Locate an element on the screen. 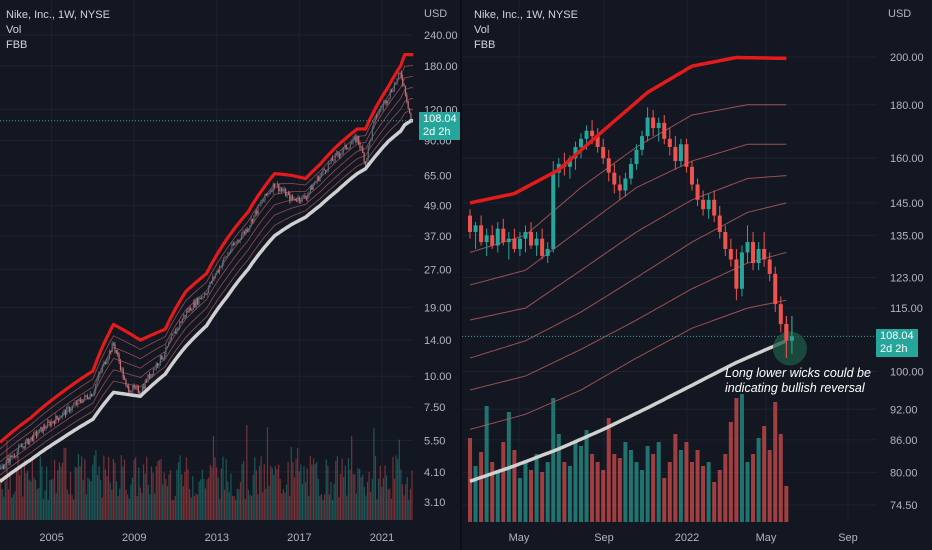 The image size is (932, 550). reversal-highlight-circle is located at coordinates (789, 348).